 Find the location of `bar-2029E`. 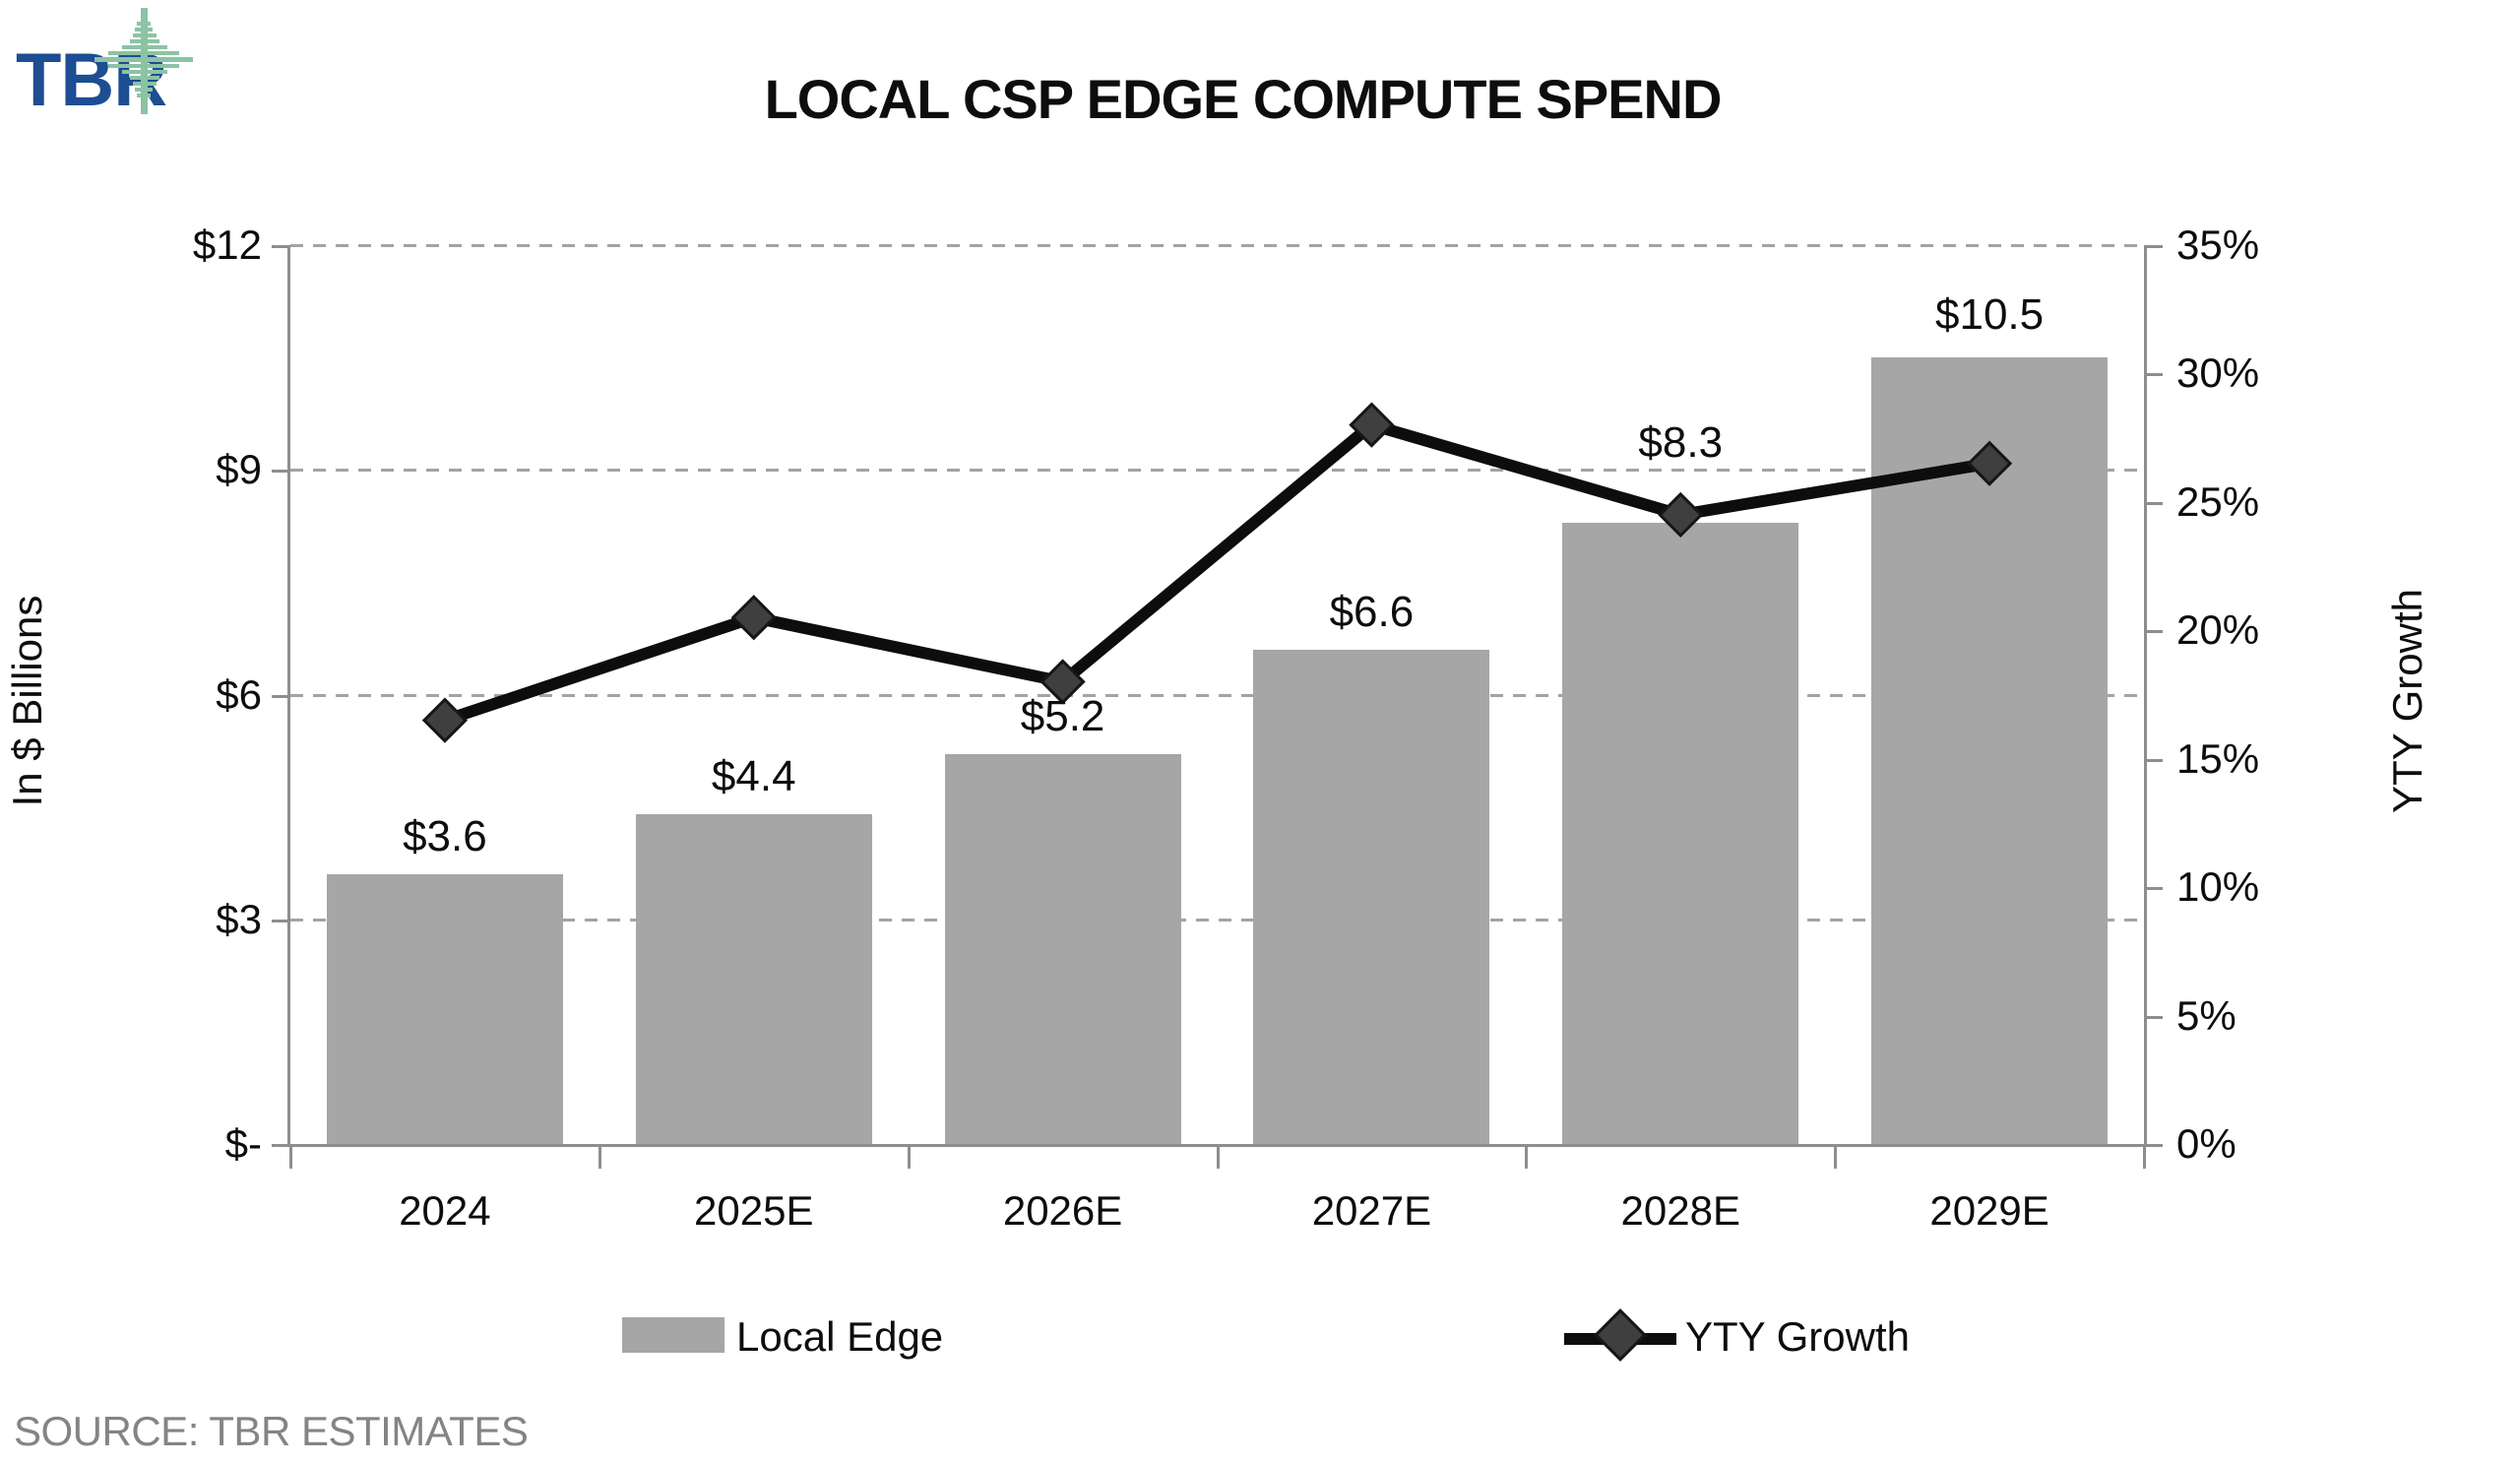

bar-2029E is located at coordinates (1990, 750).